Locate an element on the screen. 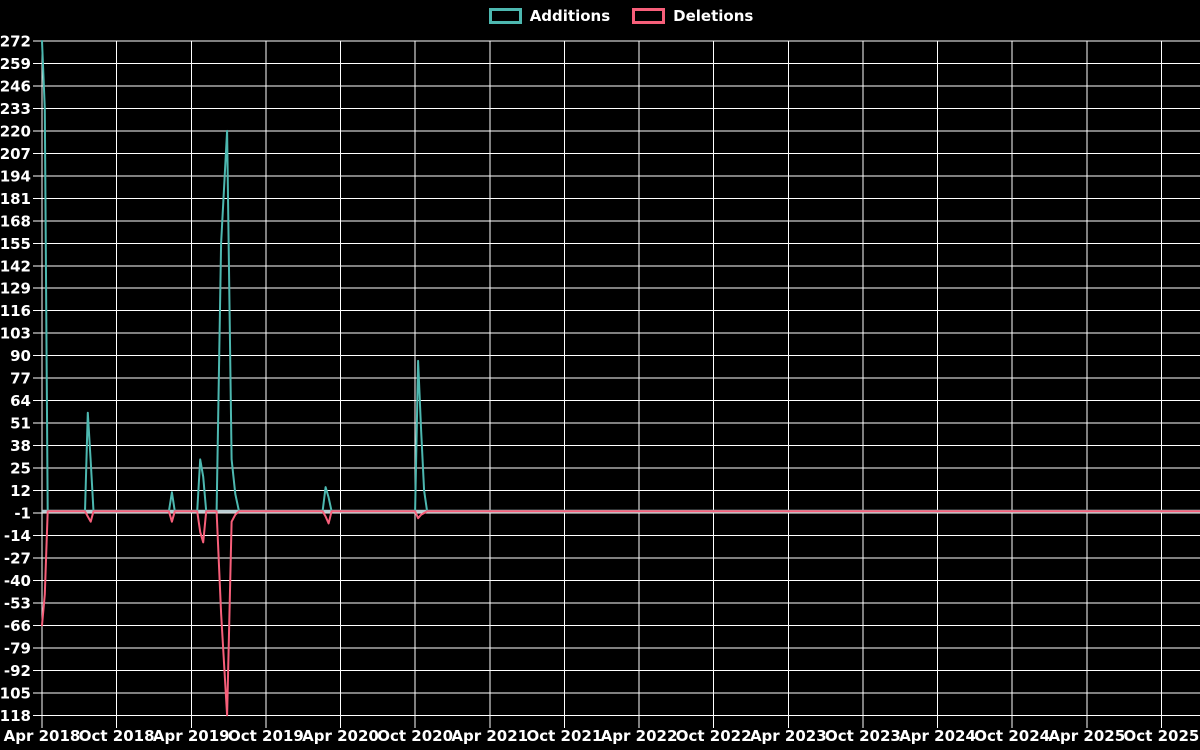 The width and height of the screenshot is (1200, 750). y-tick-label: 103 is located at coordinates (15, 334).